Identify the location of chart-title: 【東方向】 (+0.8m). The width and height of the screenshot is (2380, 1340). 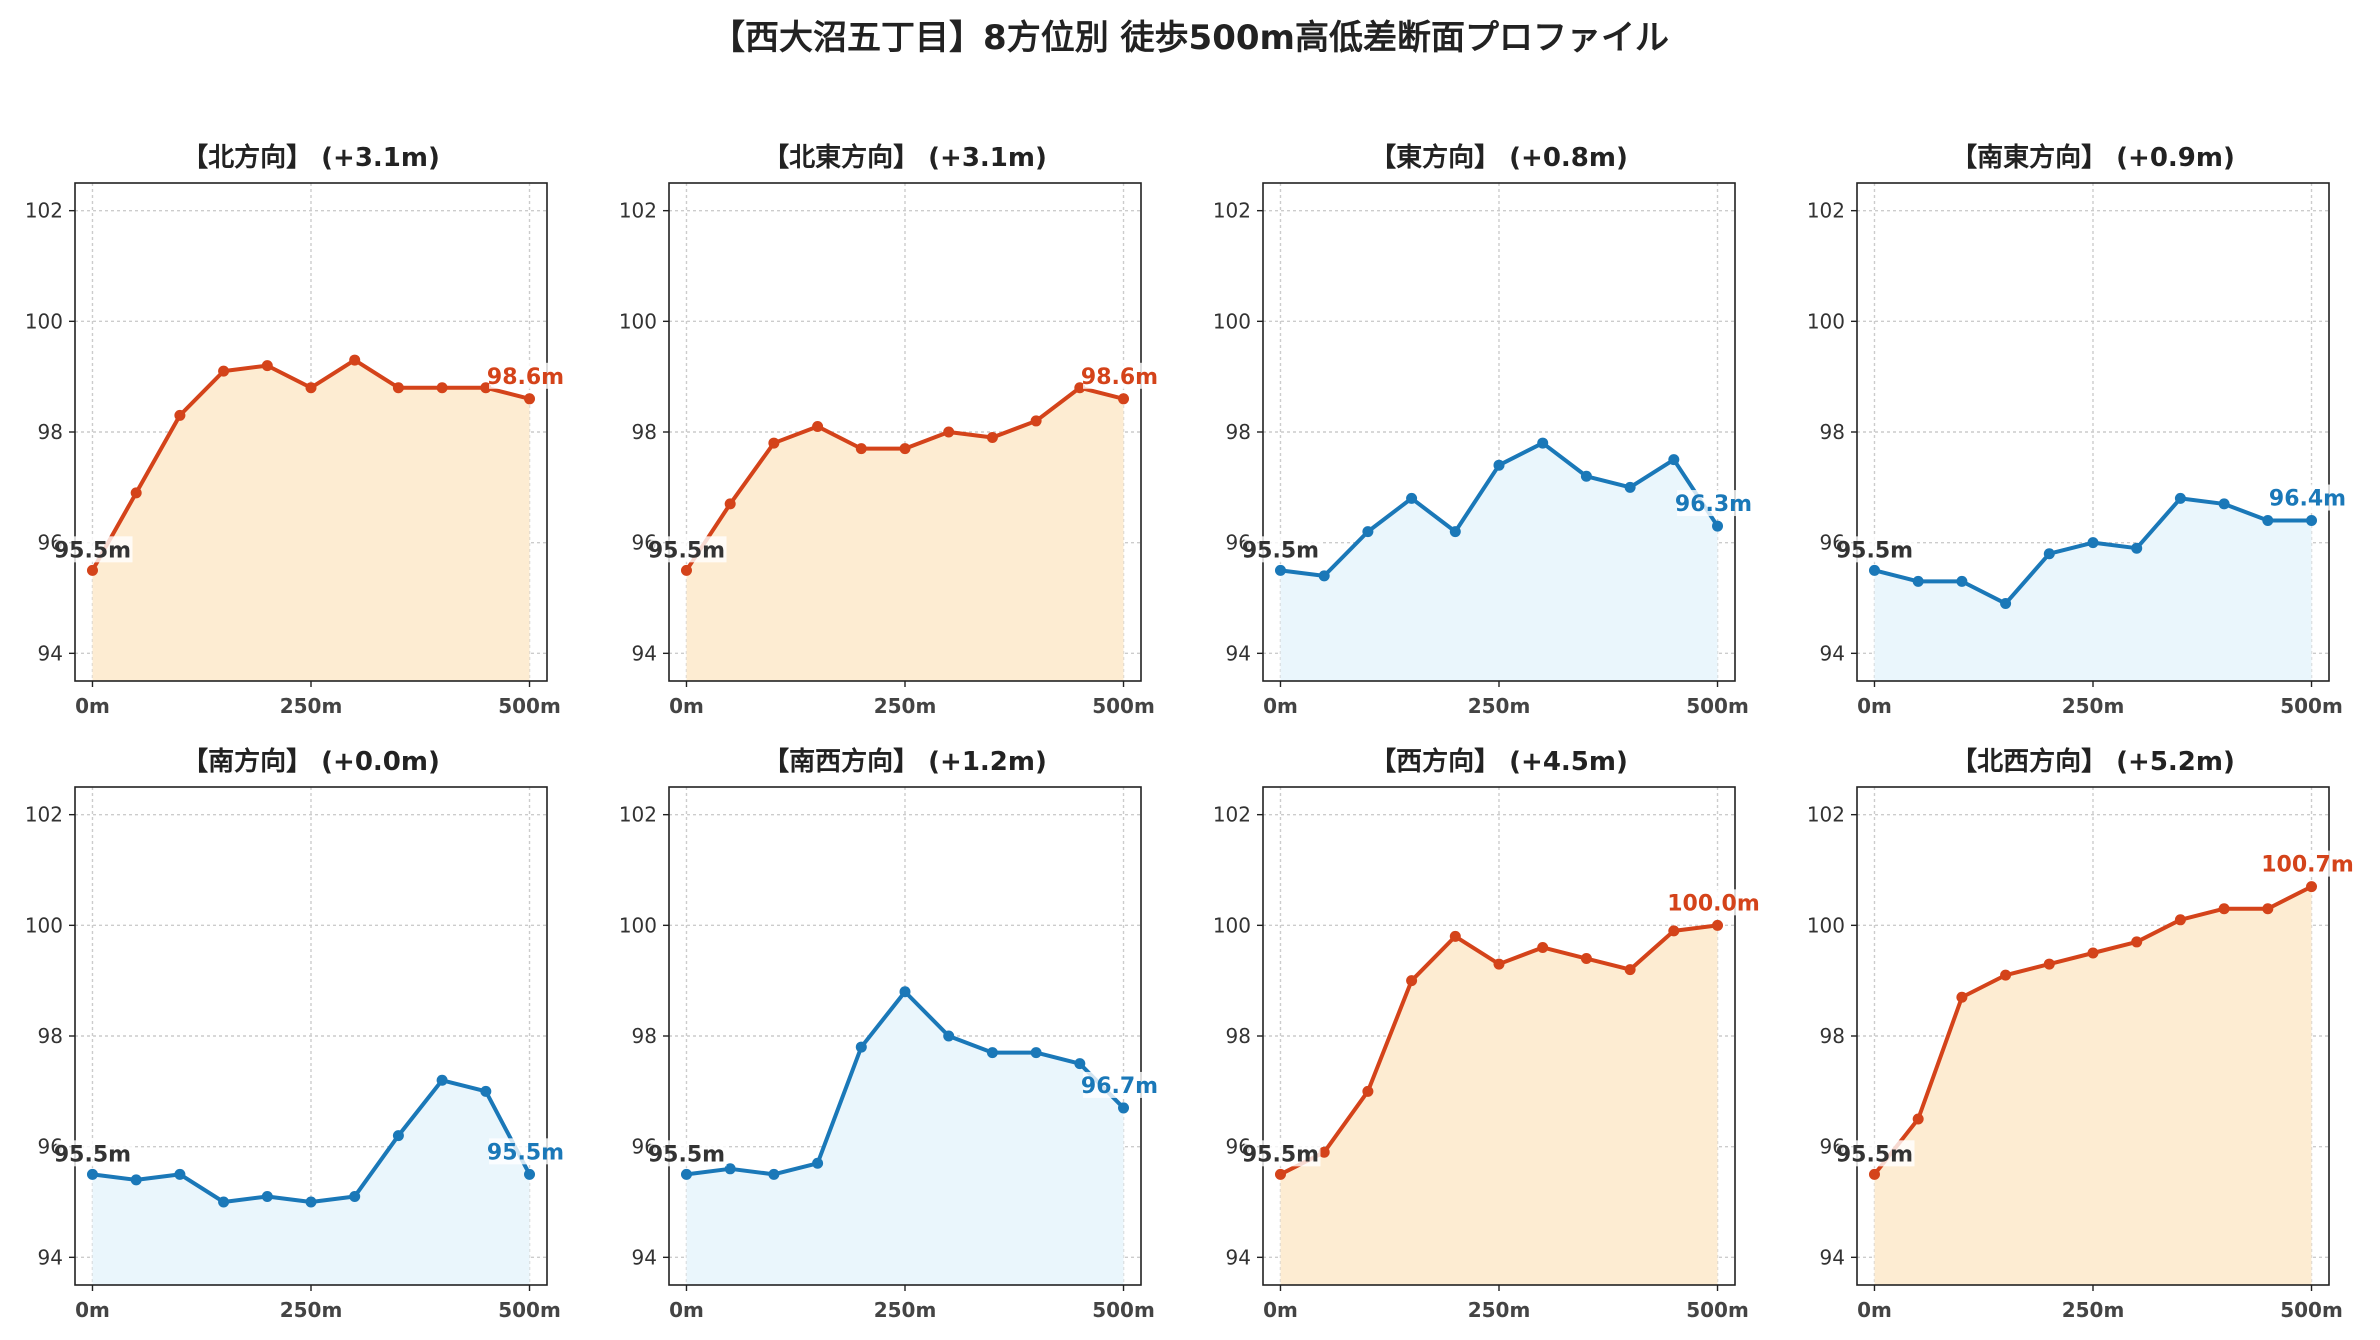
(1499, 157).